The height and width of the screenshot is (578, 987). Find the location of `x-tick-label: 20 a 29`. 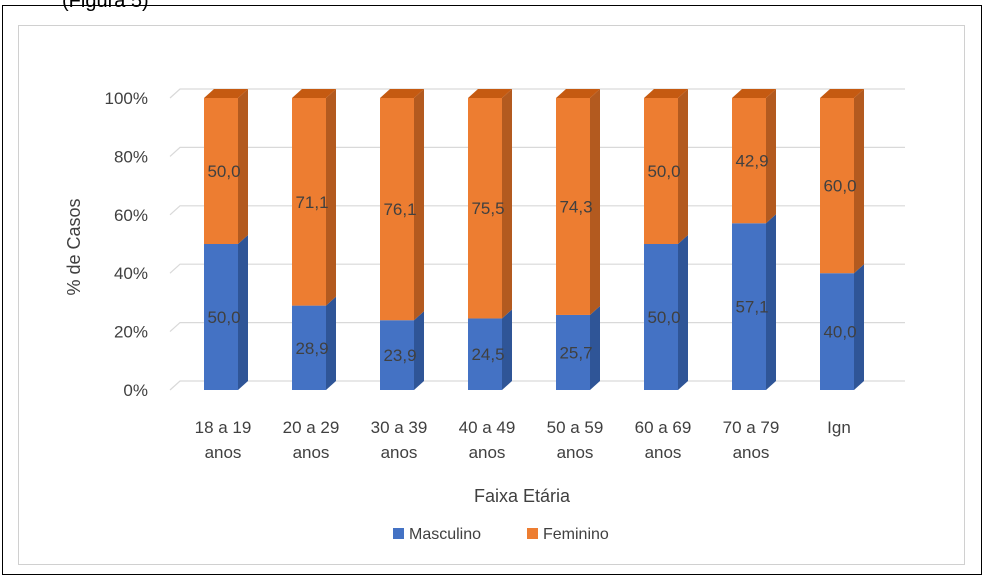

x-tick-label: 20 a 29 is located at coordinates (311, 427).